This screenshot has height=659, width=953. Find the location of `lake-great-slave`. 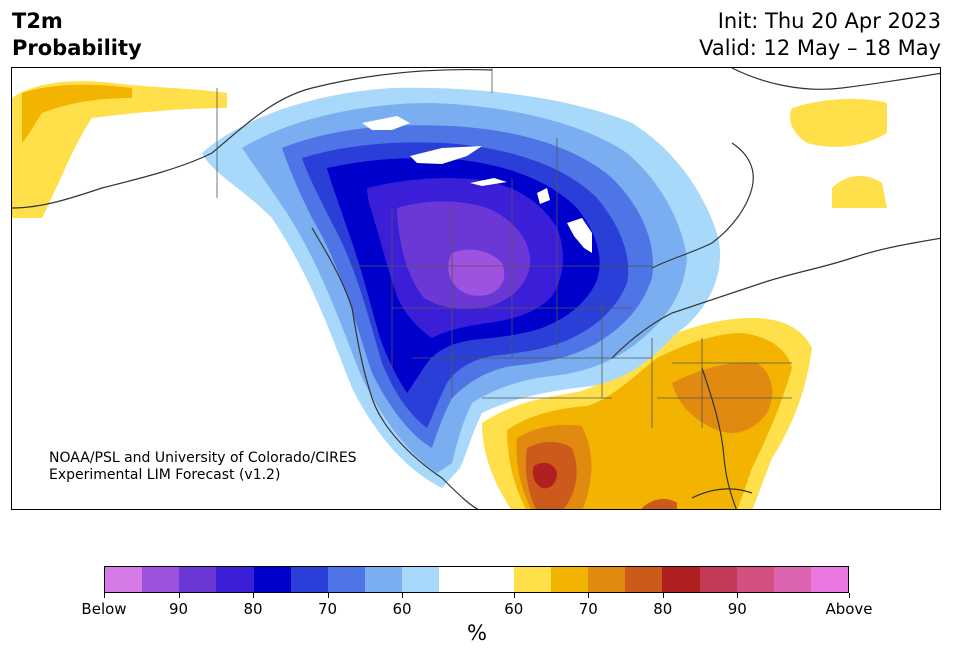

lake-great-slave is located at coordinates (446, 155).